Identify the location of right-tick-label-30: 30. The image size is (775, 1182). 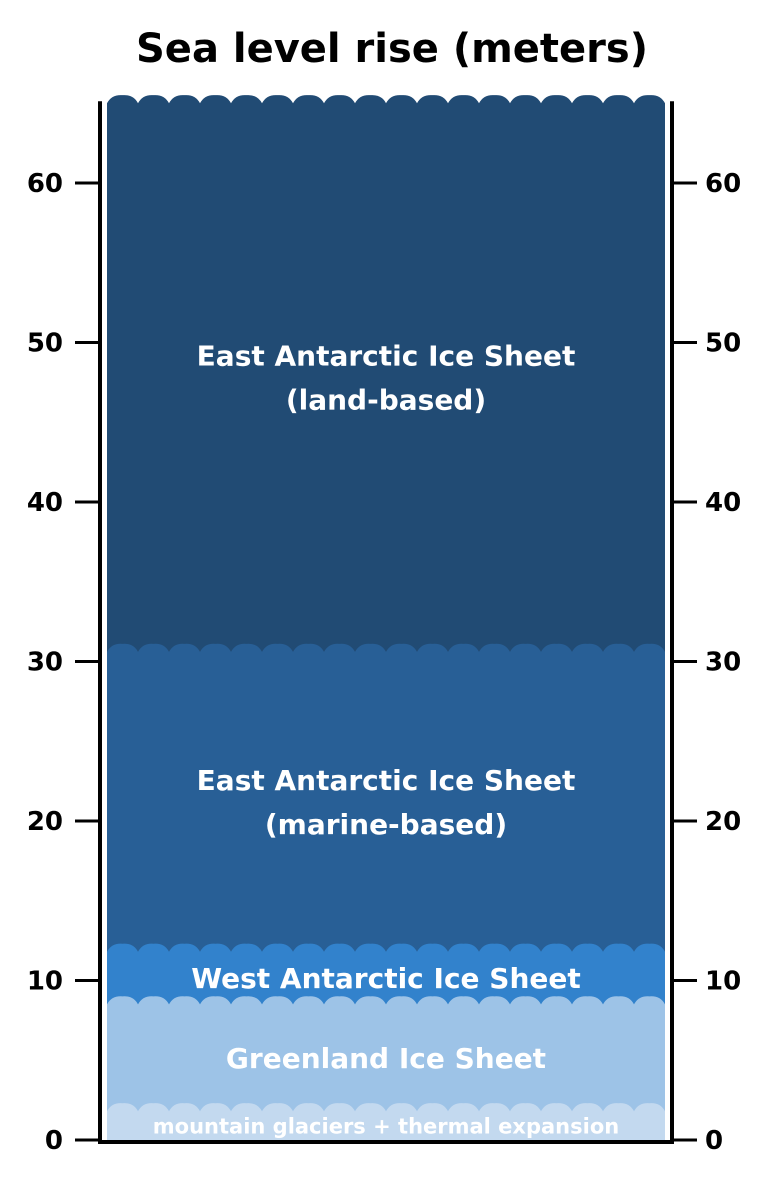
(723, 663).